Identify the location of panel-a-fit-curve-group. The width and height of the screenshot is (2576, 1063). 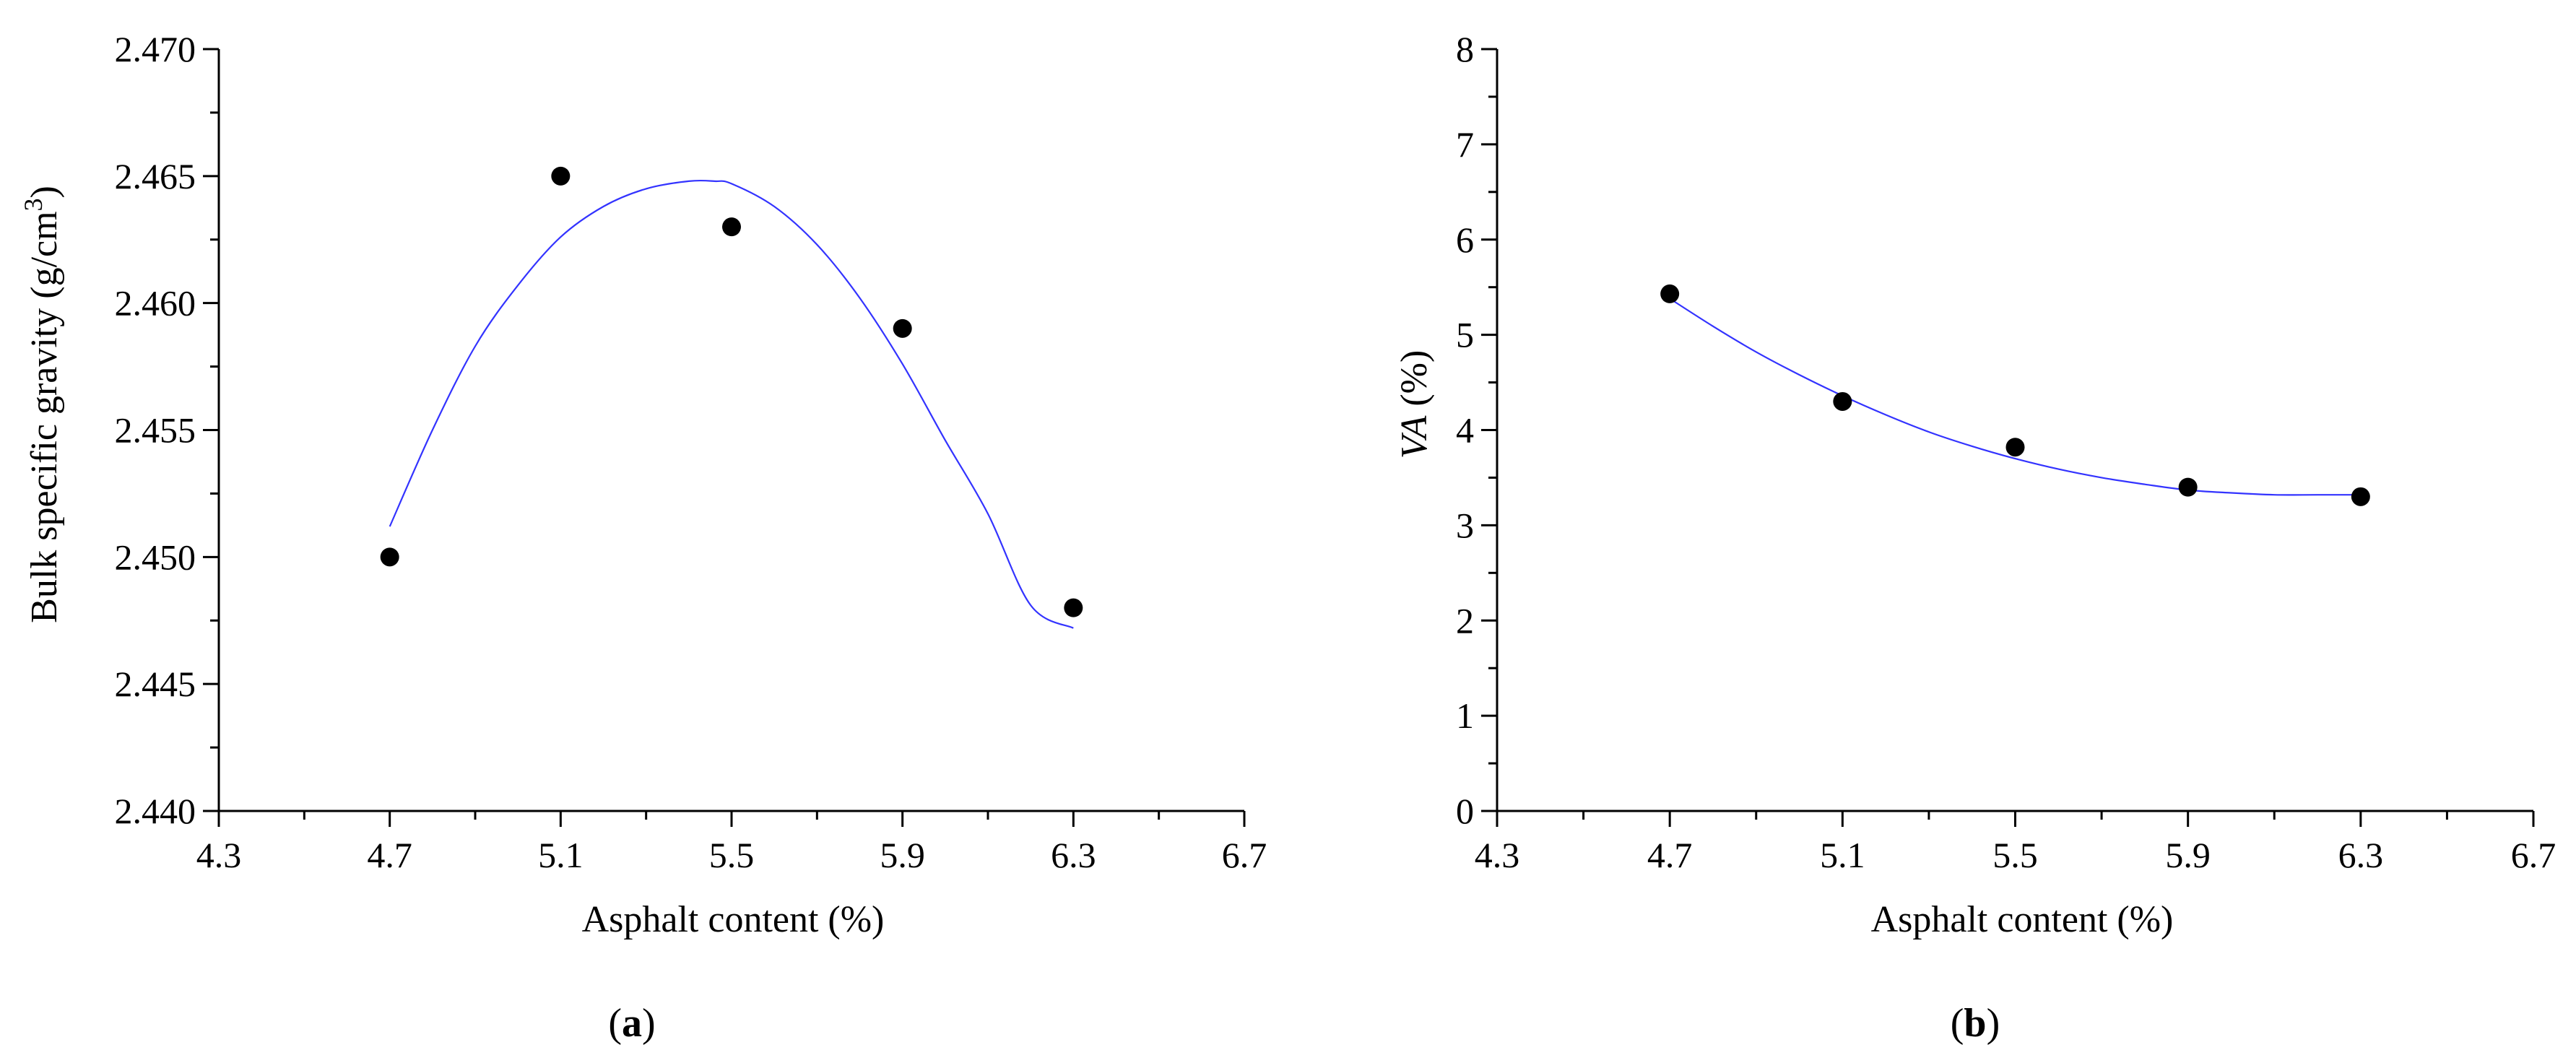
(731, 404).